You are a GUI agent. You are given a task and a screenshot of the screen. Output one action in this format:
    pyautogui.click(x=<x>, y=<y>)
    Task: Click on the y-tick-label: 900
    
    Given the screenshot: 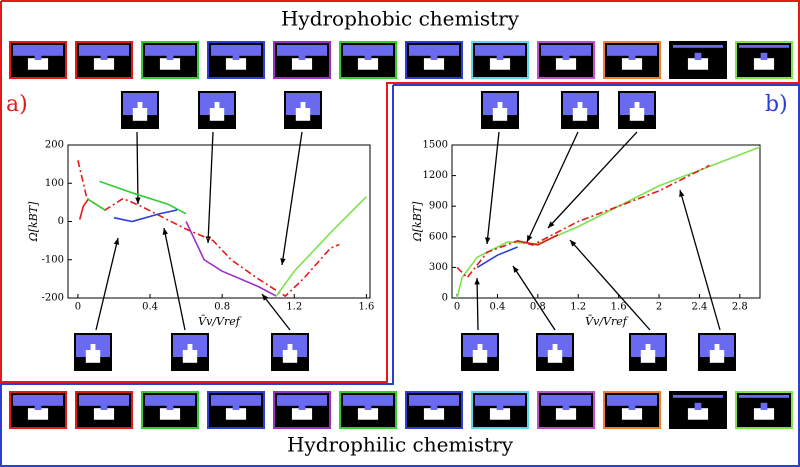 What is the action you would take?
    pyautogui.click(x=438, y=206)
    